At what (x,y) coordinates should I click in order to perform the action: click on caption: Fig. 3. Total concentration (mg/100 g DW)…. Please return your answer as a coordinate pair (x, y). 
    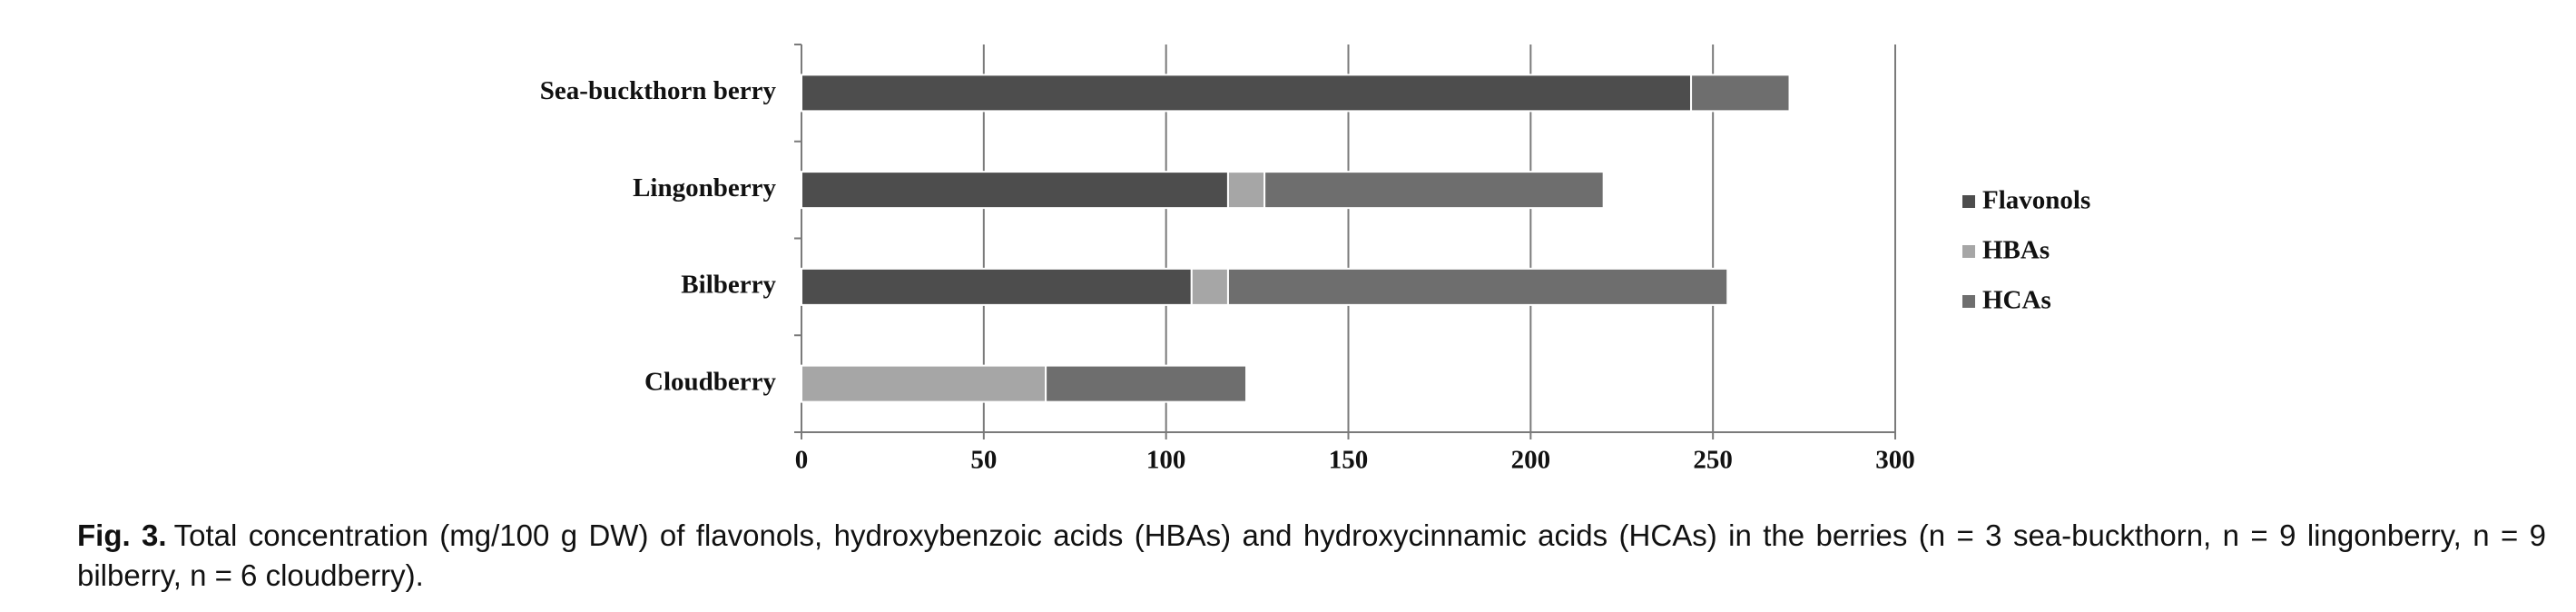
    Looking at the image, I should click on (1311, 556).